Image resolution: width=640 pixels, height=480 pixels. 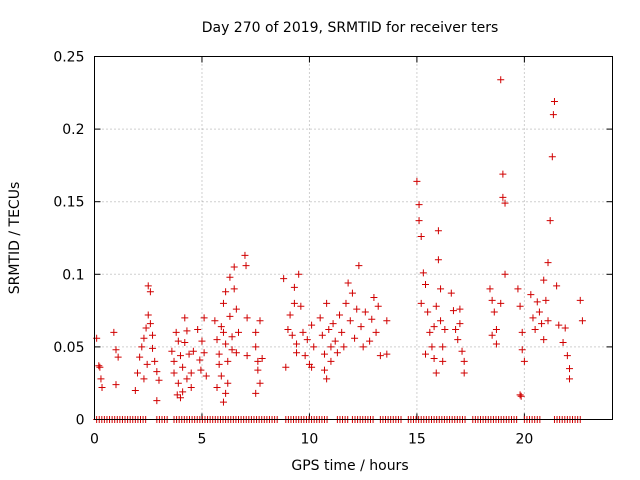 What do you see at coordinates (202, 440) in the screenshot?
I see `x-tick-label: 5` at bounding box center [202, 440].